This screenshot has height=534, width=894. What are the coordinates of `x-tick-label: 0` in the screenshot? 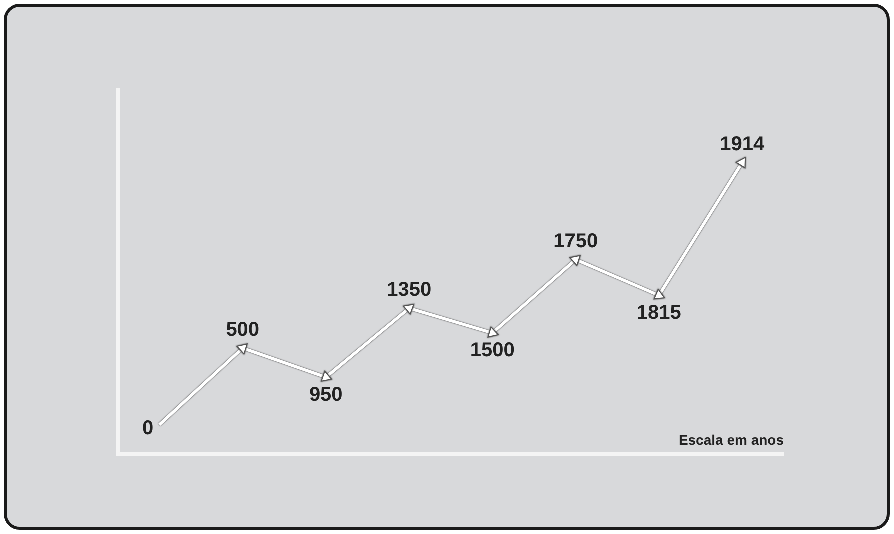 It's located at (148, 428).